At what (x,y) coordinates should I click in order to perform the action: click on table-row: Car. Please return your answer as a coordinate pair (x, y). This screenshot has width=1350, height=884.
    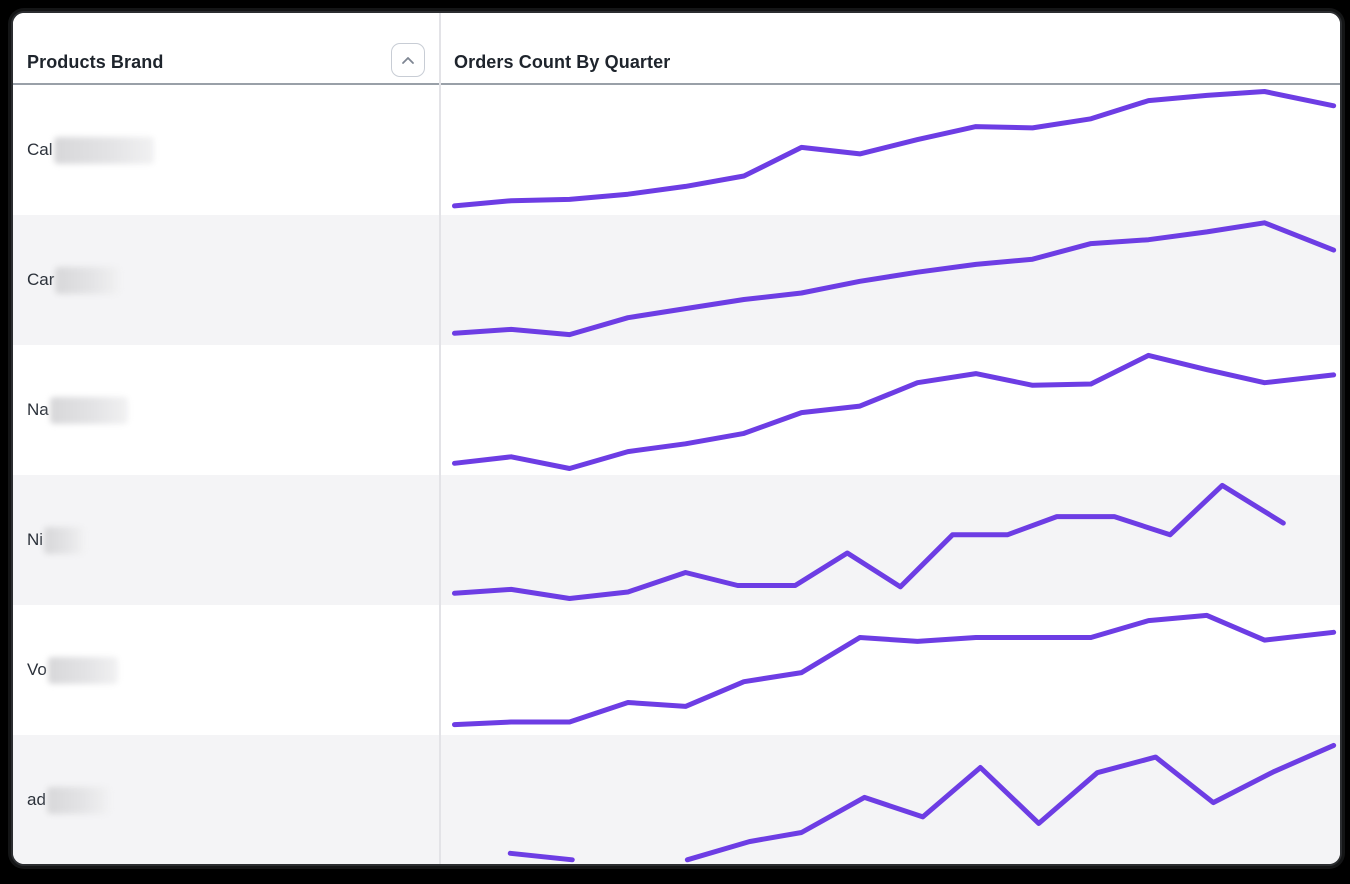
    Looking at the image, I should click on (676, 280).